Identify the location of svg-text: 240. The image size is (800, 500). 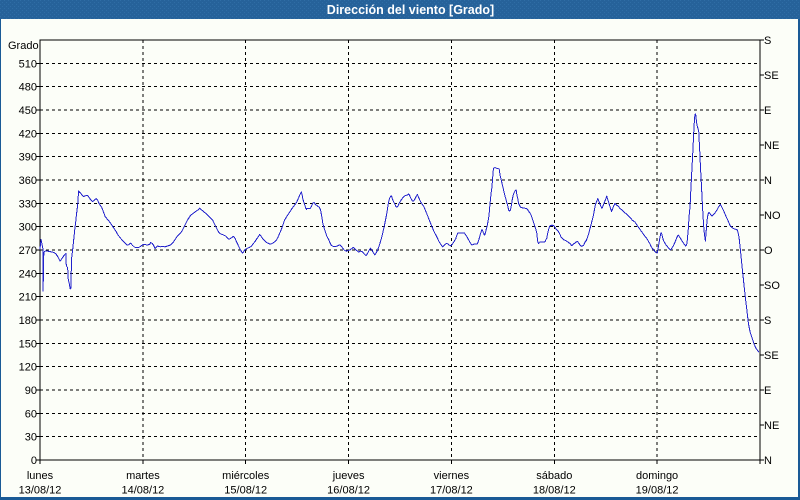
(28, 274).